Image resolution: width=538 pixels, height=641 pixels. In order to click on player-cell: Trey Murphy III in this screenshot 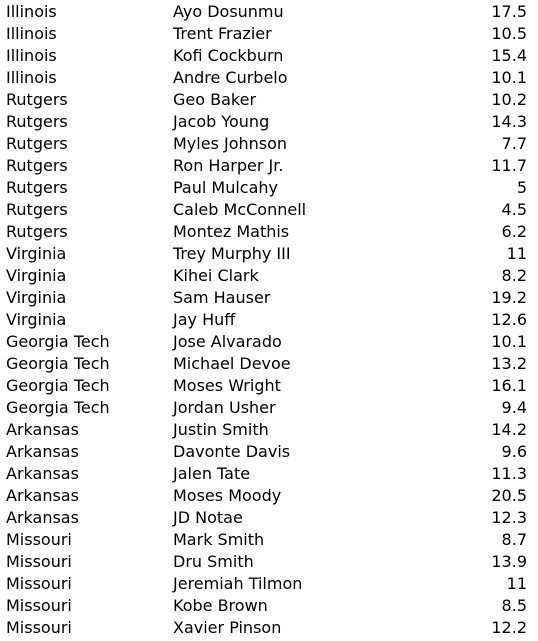, I will do `click(232, 253)`.